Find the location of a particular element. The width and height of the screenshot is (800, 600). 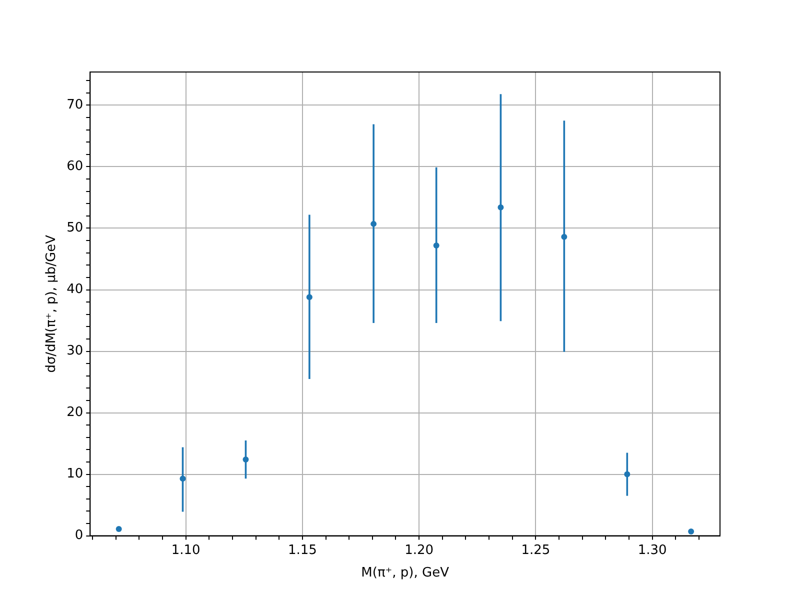

y-tick-label: 30 is located at coordinates (75, 351).